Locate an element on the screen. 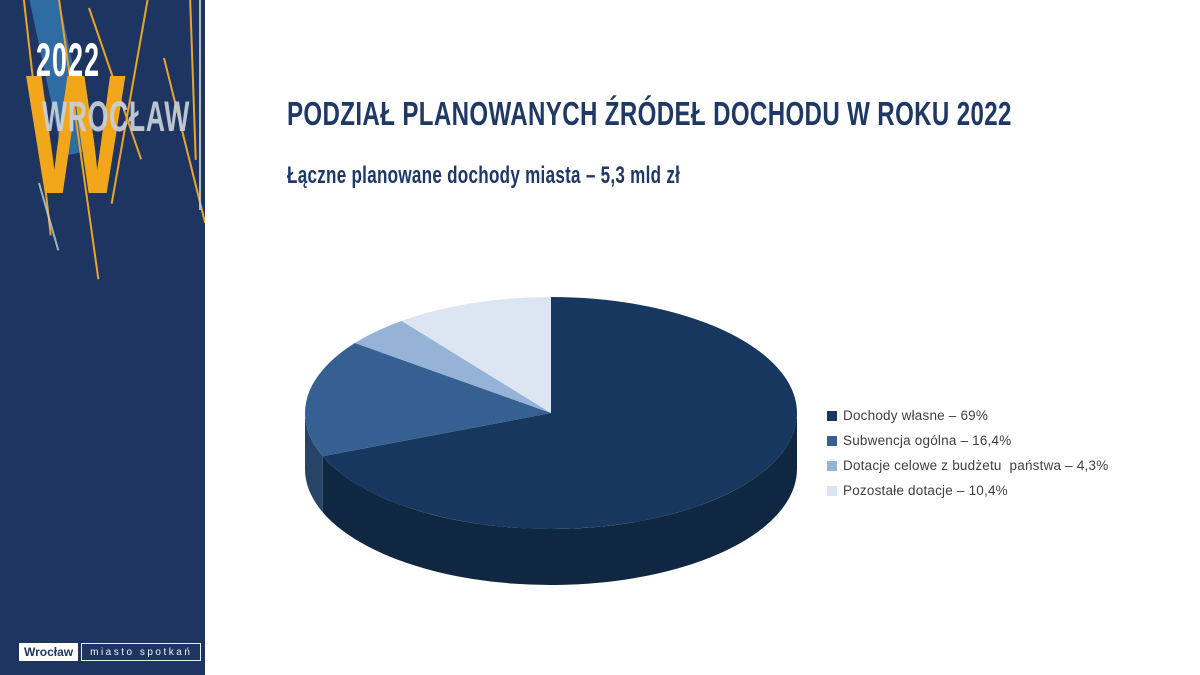 The height and width of the screenshot is (675, 1200). legend-item: Pozostałe dotacje – 10,4% is located at coordinates (967, 490).